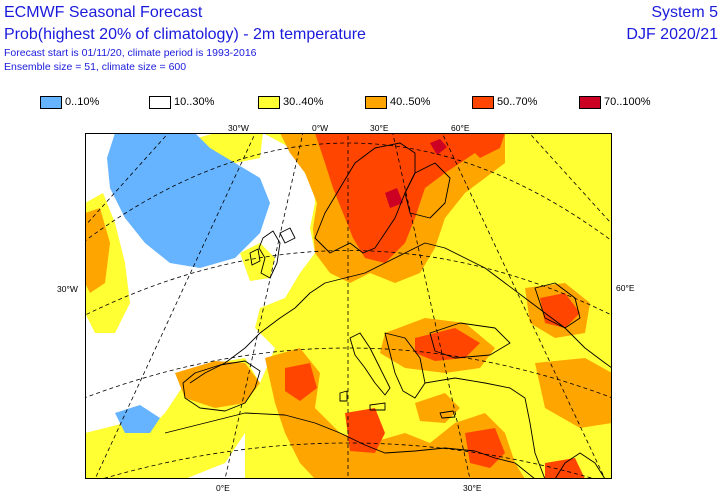  Describe the element at coordinates (67, 289) in the screenshot. I see `tick-left-30w: 30°W` at that location.